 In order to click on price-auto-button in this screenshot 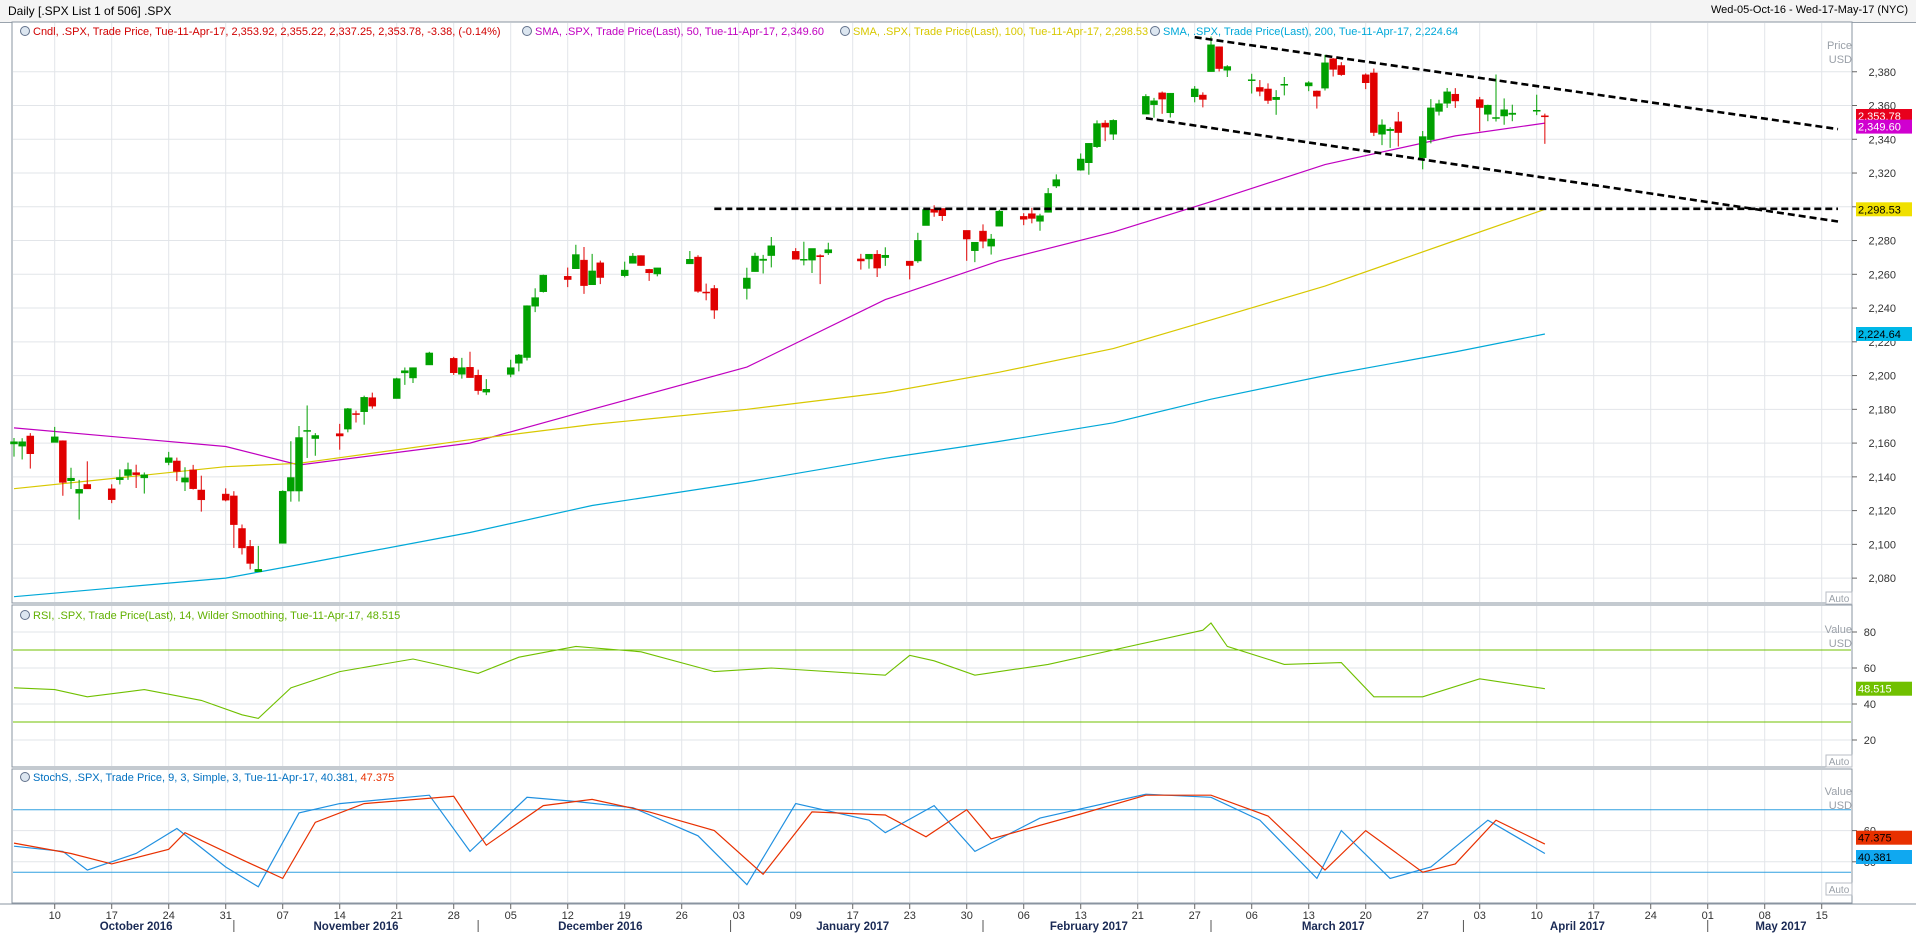, I will do `click(1839, 598)`.